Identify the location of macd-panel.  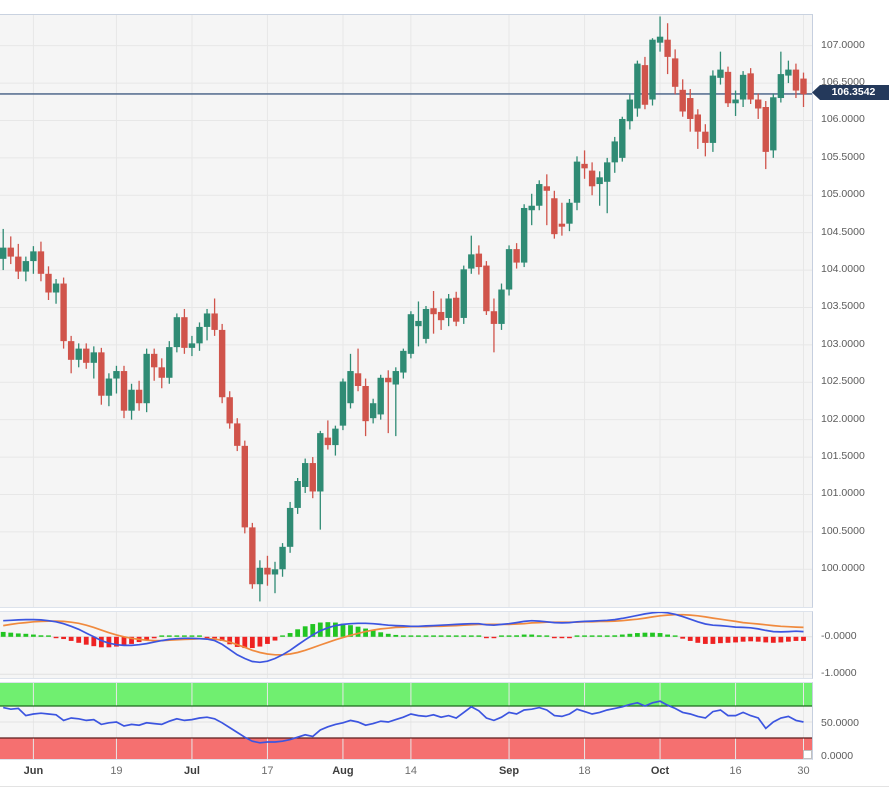
(406, 645).